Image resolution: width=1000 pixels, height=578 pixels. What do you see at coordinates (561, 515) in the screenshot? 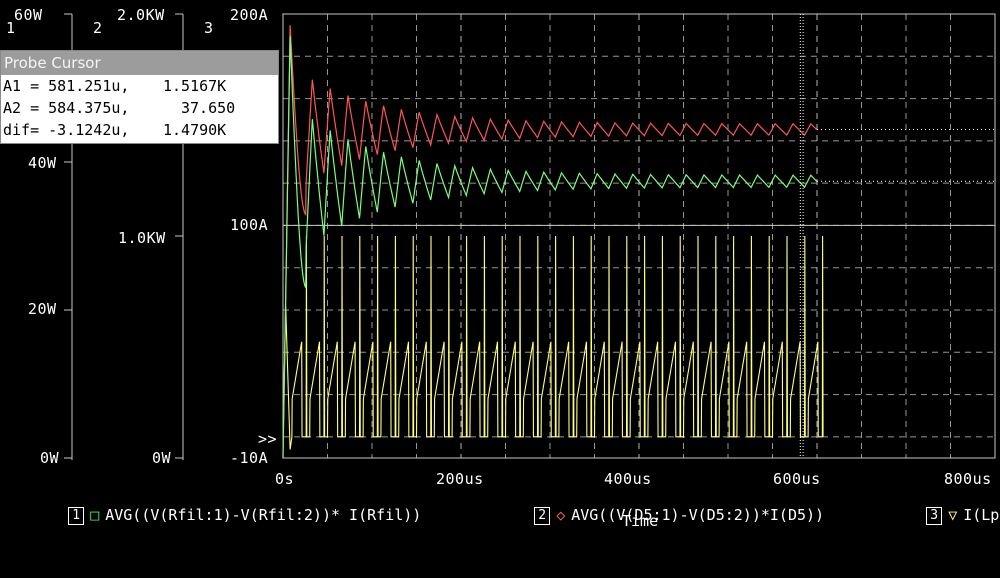
I see `diamond-marker-icon: ◇` at bounding box center [561, 515].